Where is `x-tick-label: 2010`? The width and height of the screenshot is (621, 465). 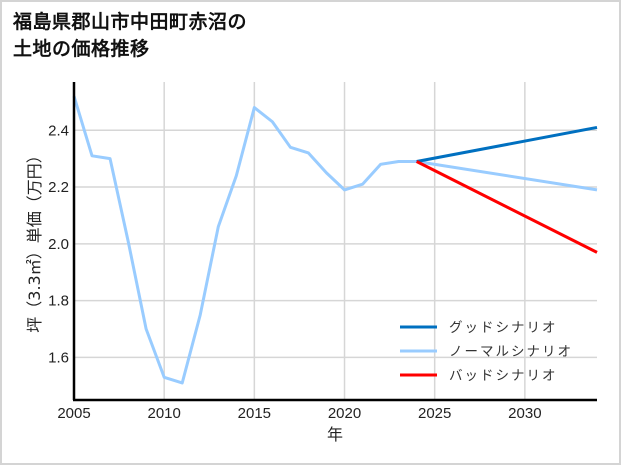
x-tick-label: 2010 is located at coordinates (163, 413).